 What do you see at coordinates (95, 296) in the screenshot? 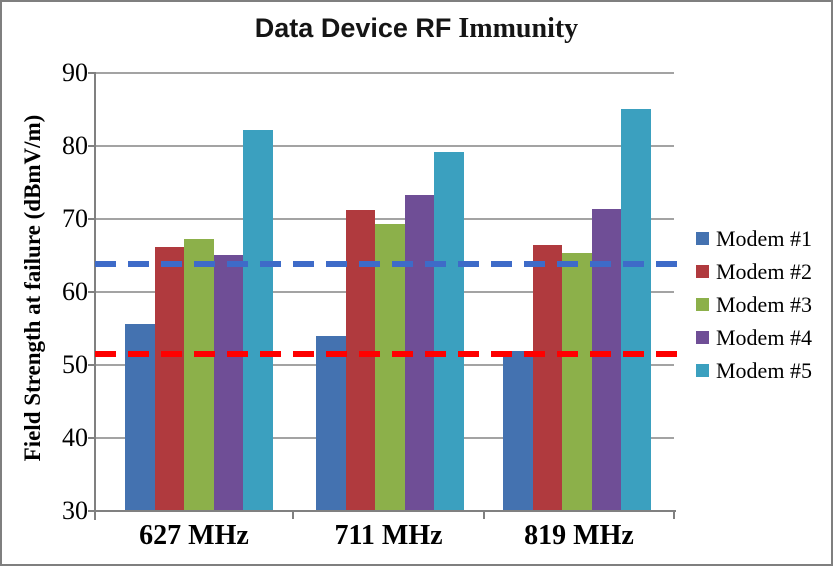
I see `y-axis-line` at bounding box center [95, 296].